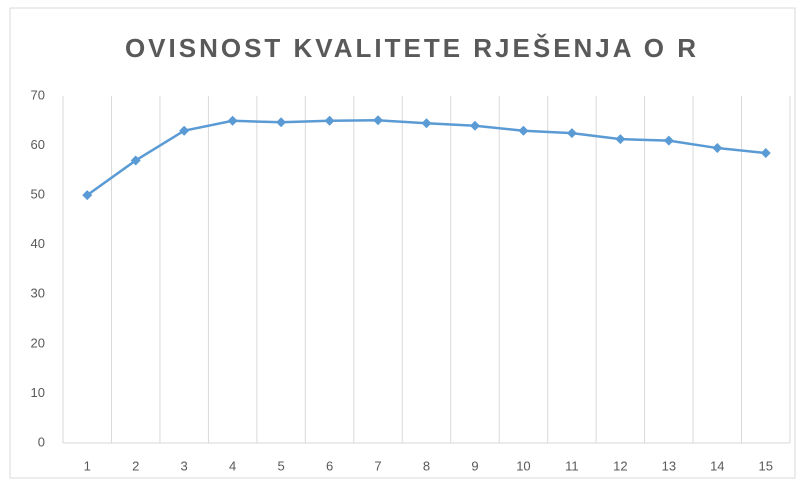  Describe the element at coordinates (38, 94) in the screenshot. I see `y-tick-label: 70` at that location.